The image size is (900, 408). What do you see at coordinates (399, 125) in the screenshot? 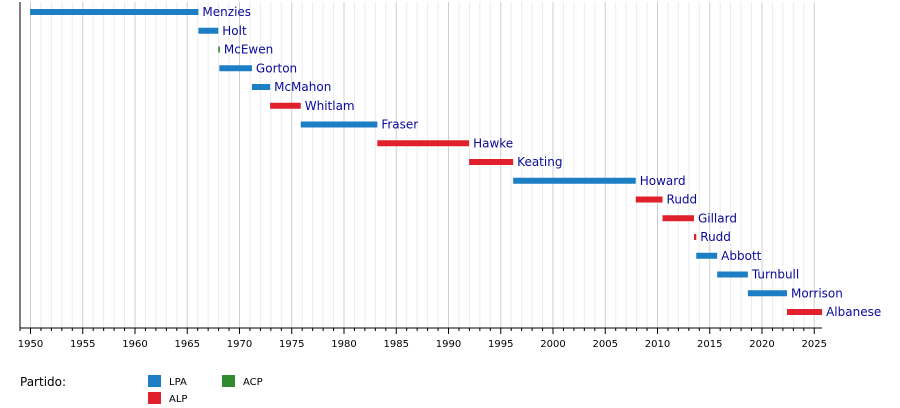
I see `pm-name-label: Fraser` at bounding box center [399, 125].